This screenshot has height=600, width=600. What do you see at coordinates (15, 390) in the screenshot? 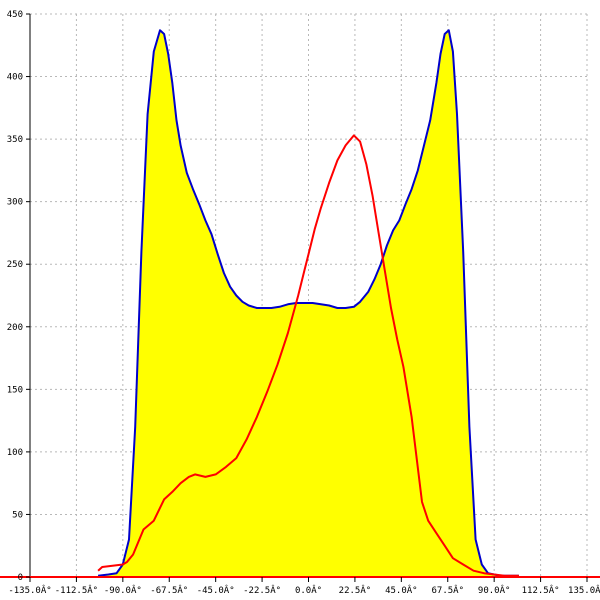
I see `y-tick-label: 150` at bounding box center [15, 390].